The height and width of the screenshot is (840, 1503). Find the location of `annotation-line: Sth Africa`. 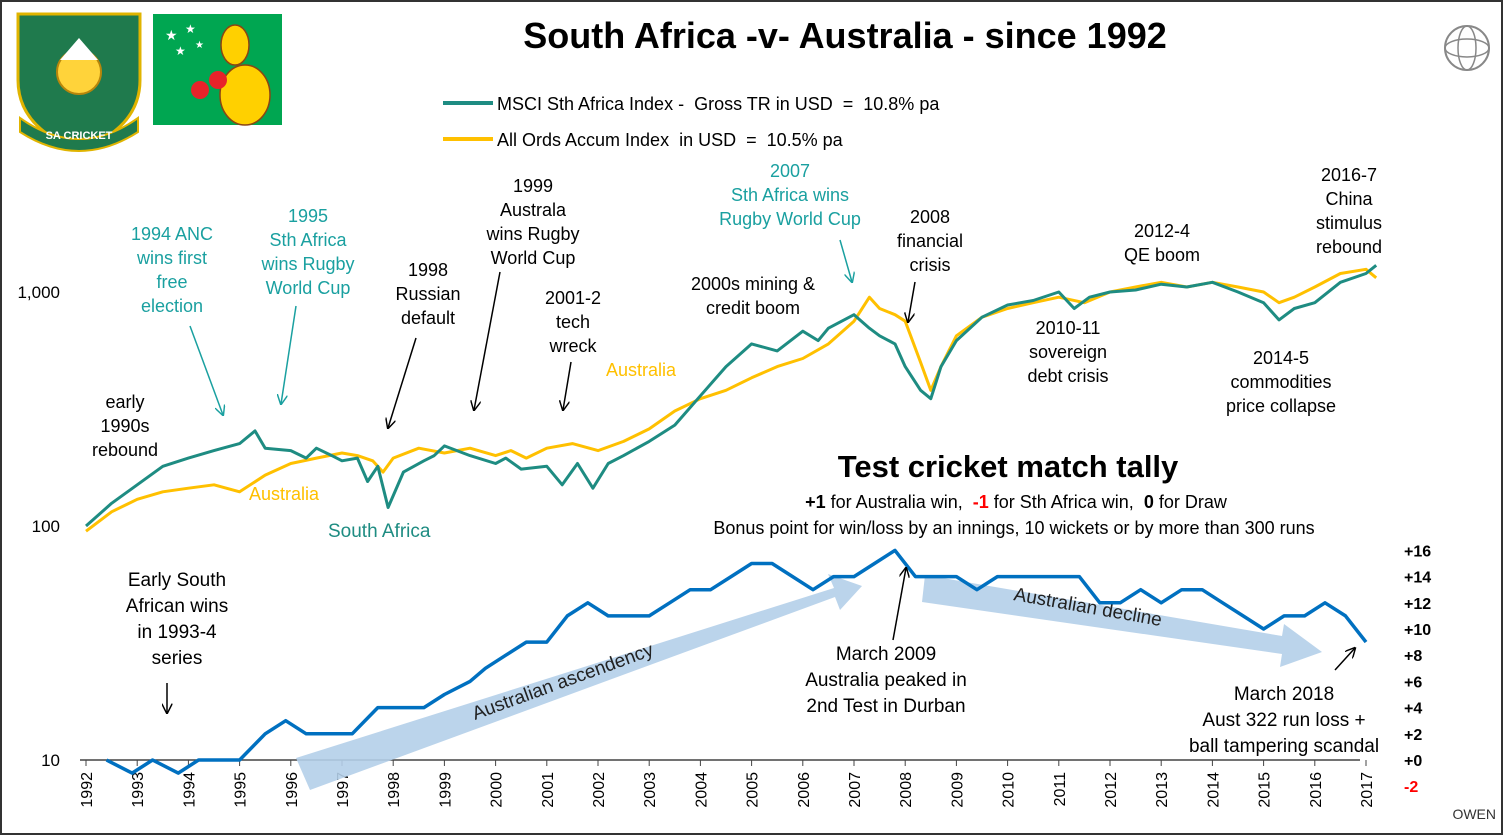

annotation-line: Sth Africa is located at coordinates (308, 240).